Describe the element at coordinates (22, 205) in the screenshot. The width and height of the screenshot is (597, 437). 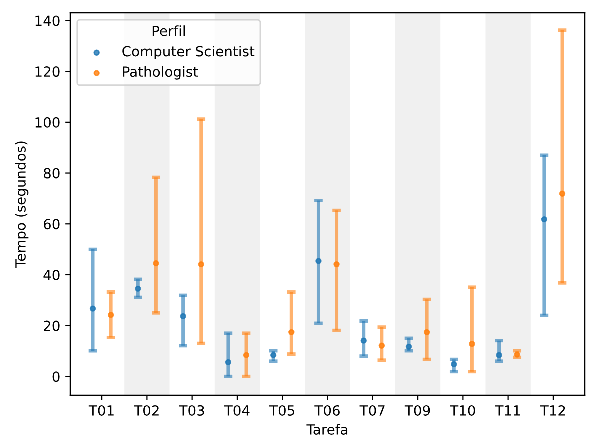
I see `y-axis-title: Tempo (segundos)` at that location.